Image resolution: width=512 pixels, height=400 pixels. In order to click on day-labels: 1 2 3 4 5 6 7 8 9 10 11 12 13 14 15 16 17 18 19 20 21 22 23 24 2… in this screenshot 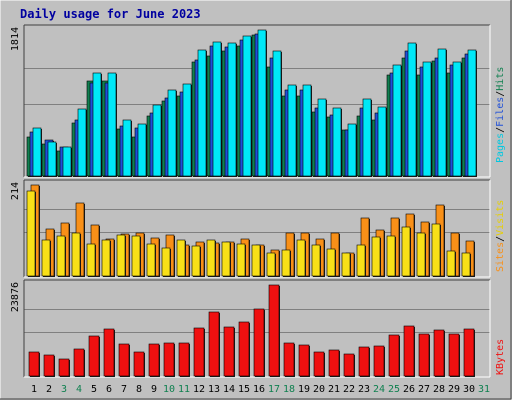, I will do `click(260, 389)`.